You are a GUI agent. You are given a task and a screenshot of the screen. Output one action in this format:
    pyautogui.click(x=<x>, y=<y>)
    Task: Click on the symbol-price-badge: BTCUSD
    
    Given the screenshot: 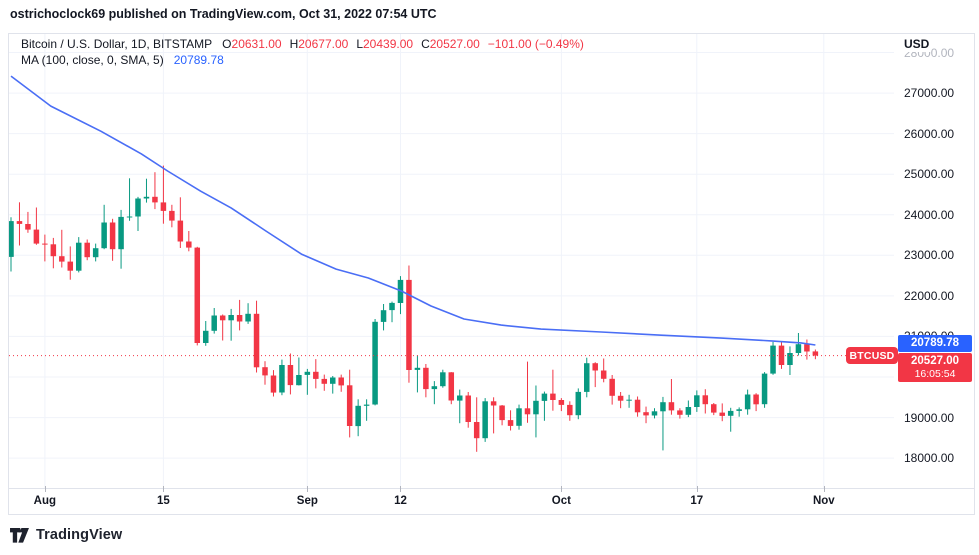 What is the action you would take?
    pyautogui.click(x=872, y=356)
    